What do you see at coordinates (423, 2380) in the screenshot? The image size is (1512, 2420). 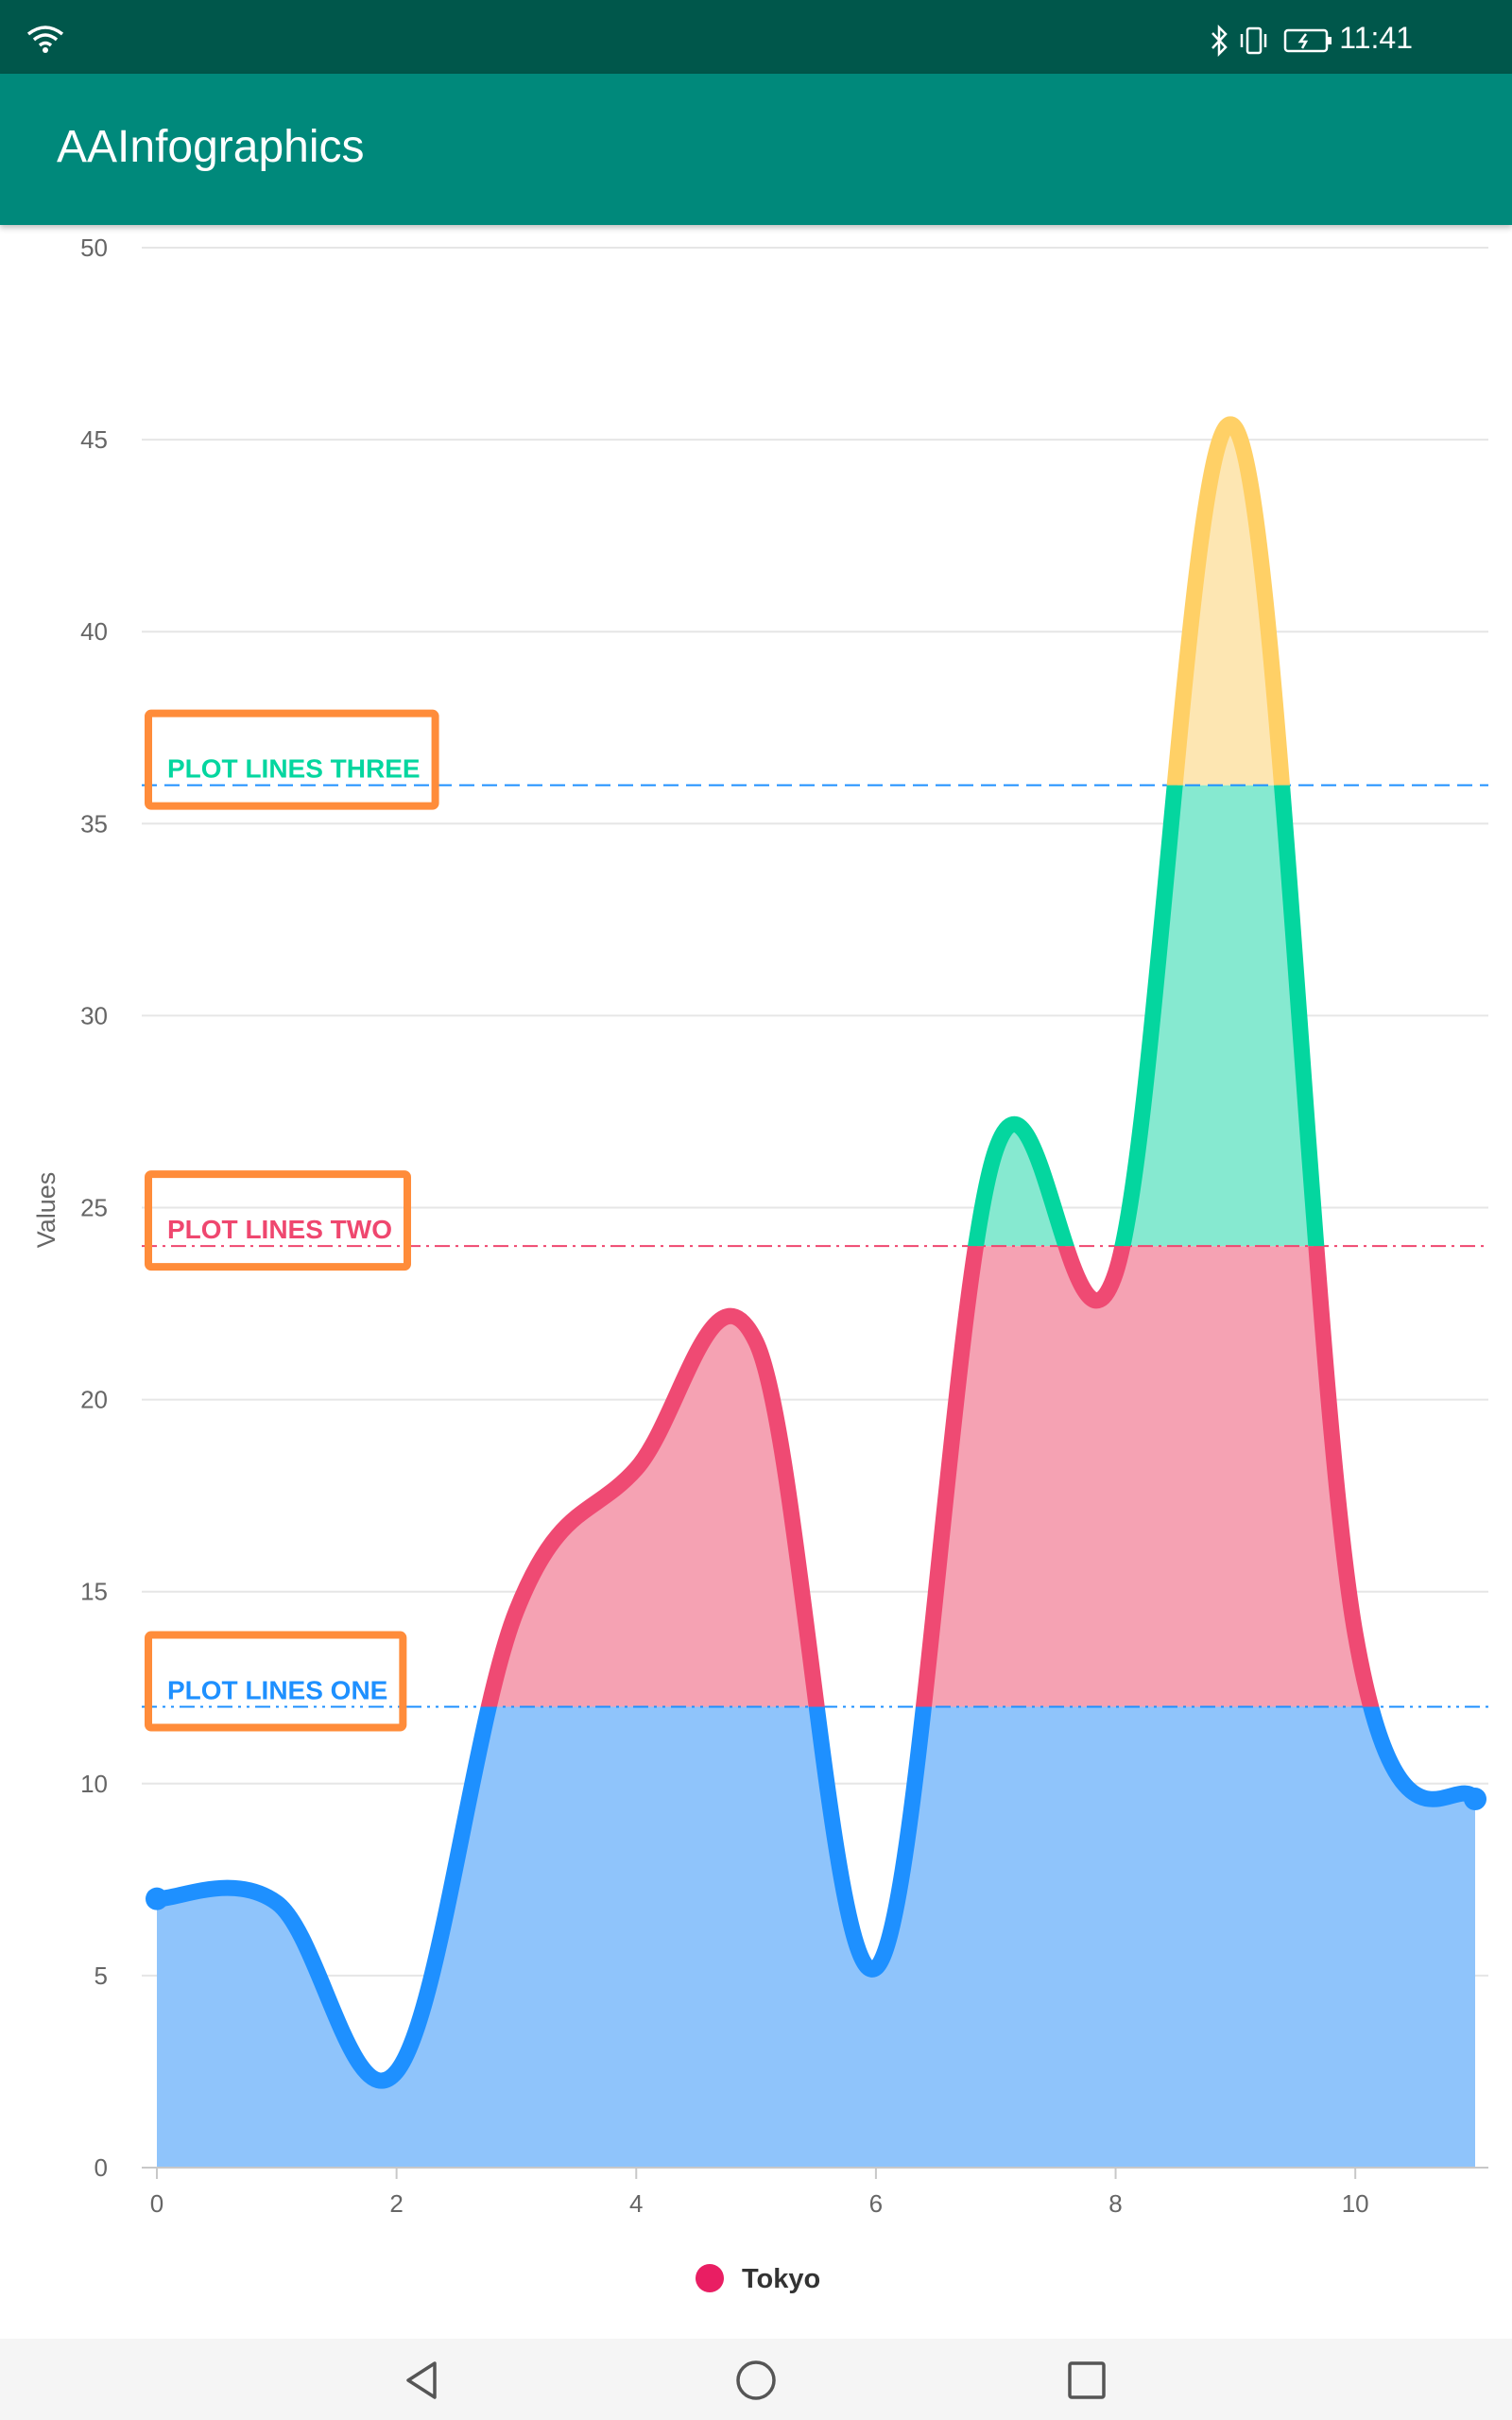 I see `back-icon` at bounding box center [423, 2380].